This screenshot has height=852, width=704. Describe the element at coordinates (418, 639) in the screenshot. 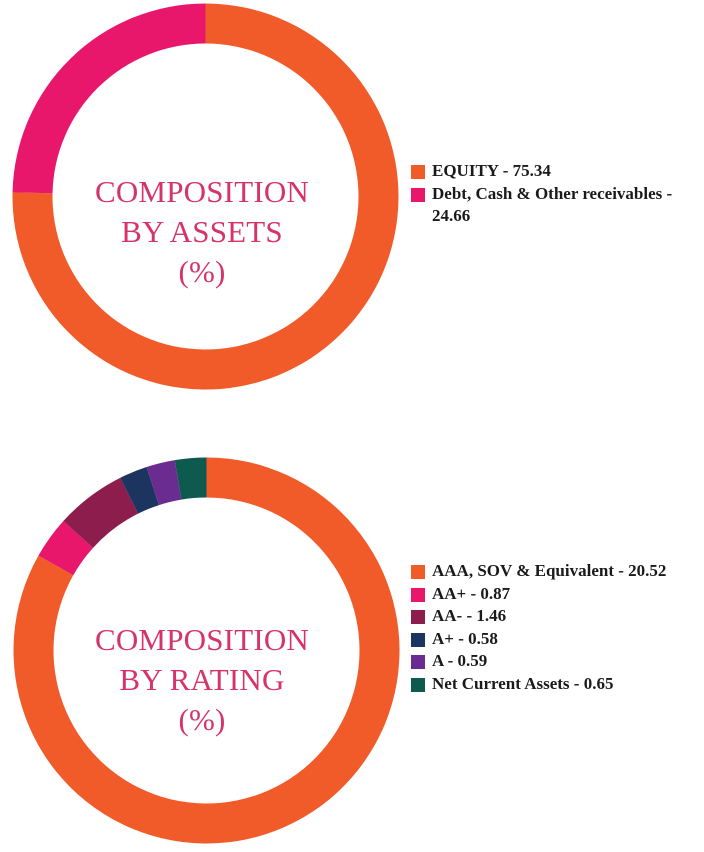

I see `legend-swatch-a-plus` at that location.